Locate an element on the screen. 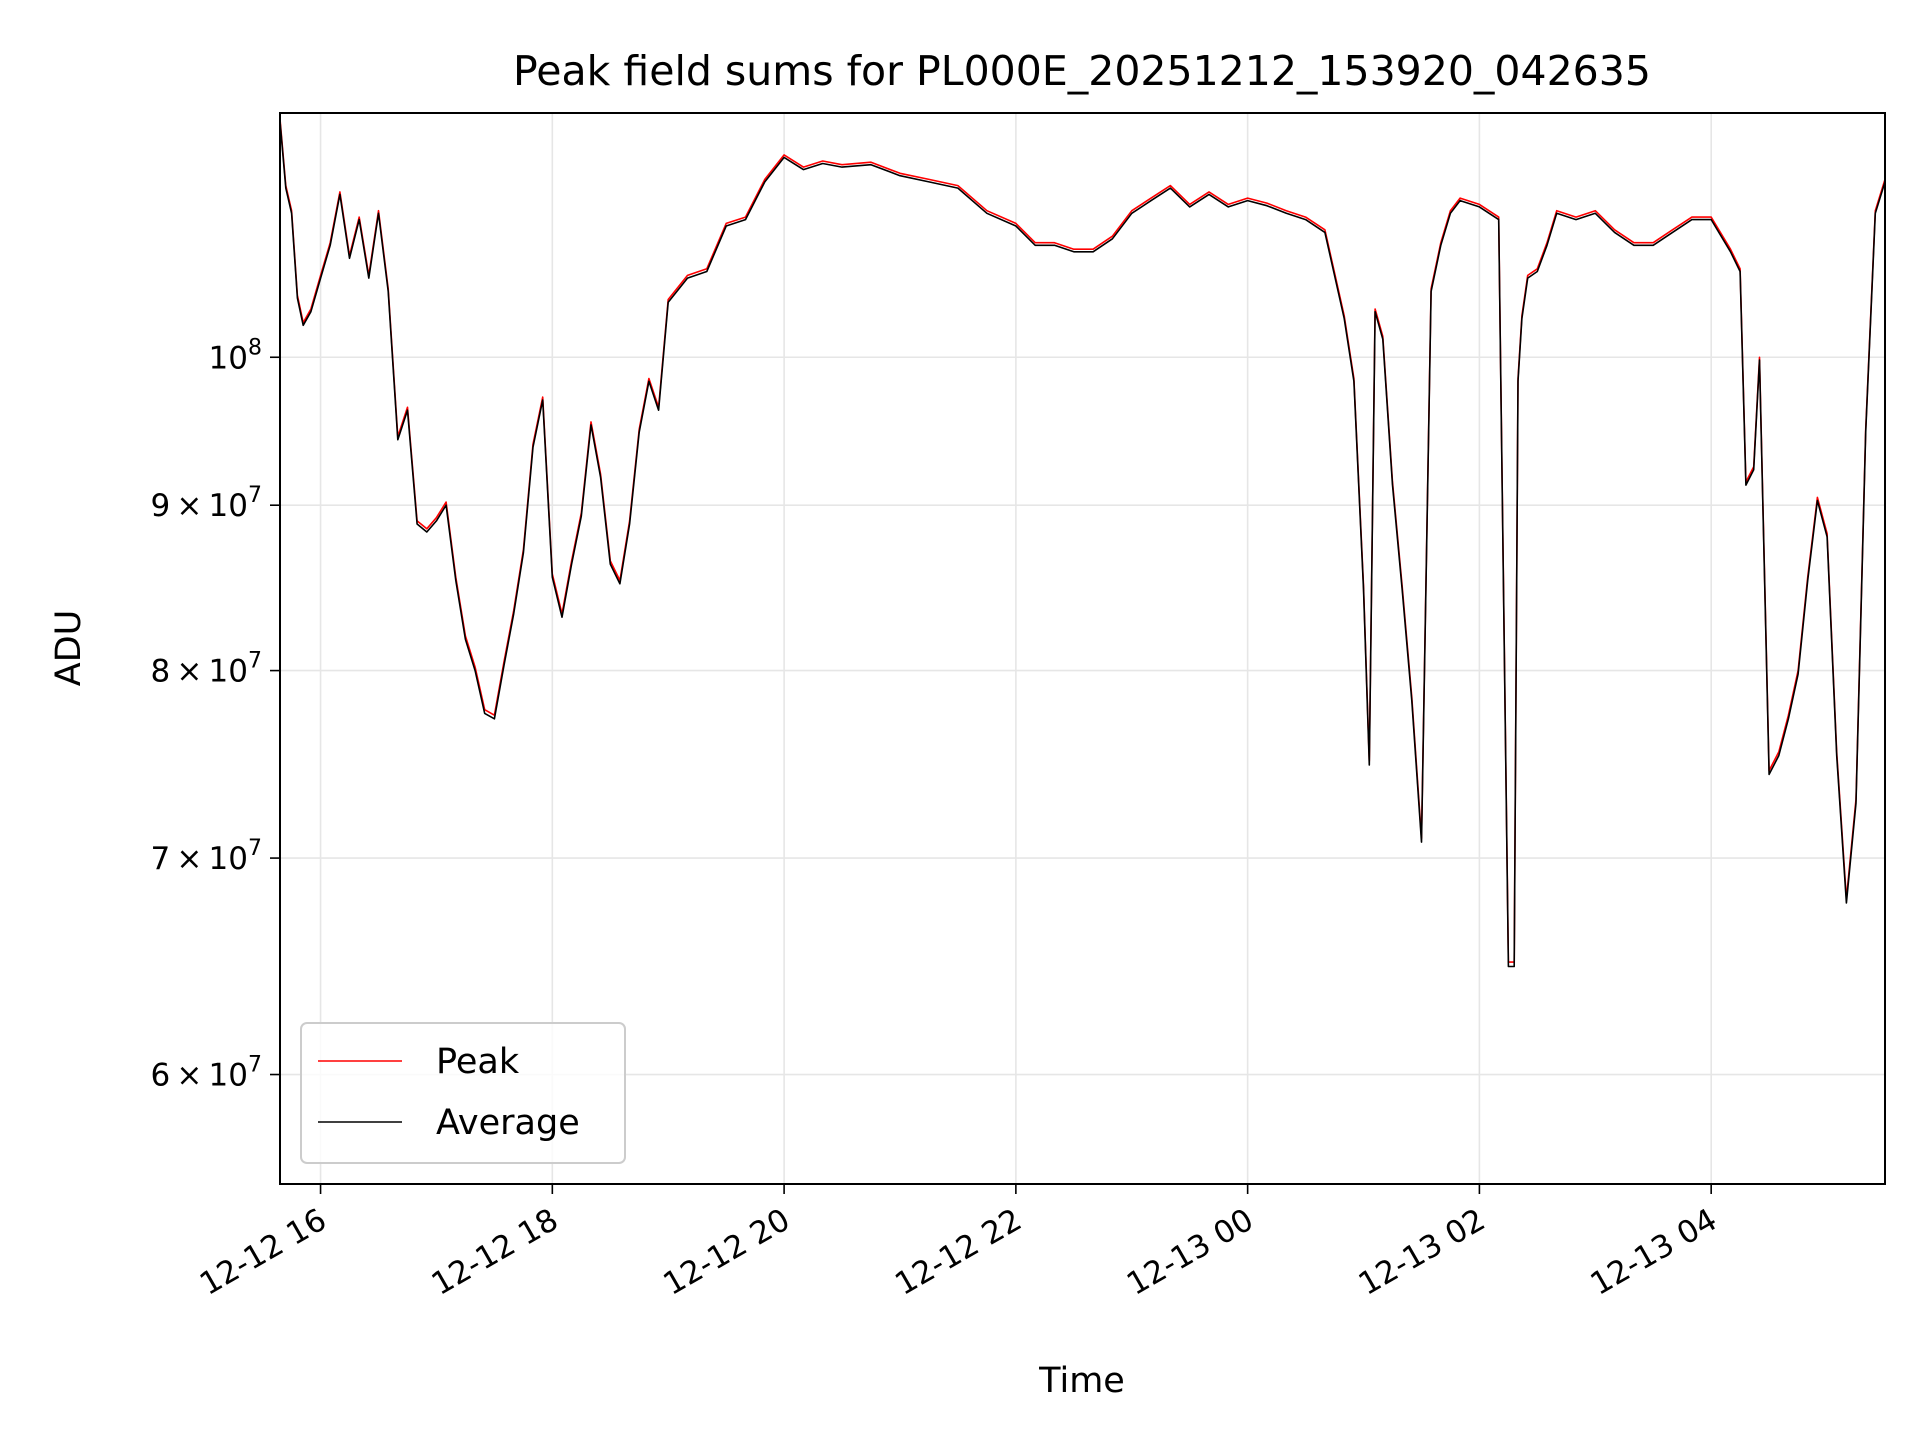 This screenshot has height=1440, width=1920. legend-box is located at coordinates (463, 1093).